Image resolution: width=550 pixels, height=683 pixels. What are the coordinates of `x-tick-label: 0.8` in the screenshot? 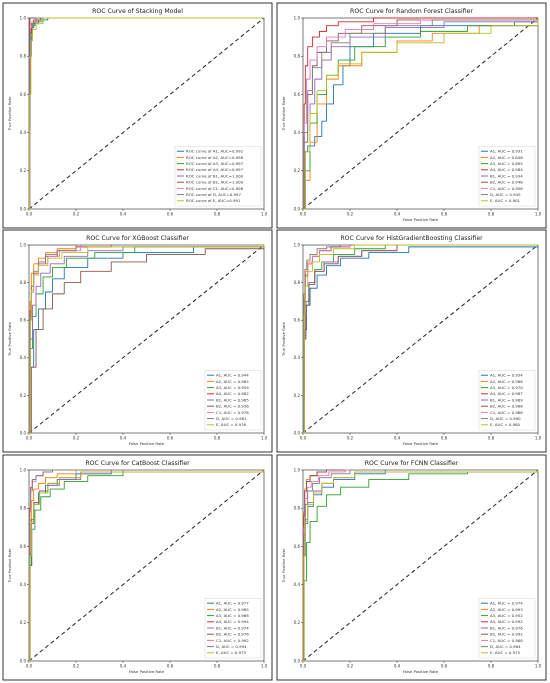 It's located at (217, 214).